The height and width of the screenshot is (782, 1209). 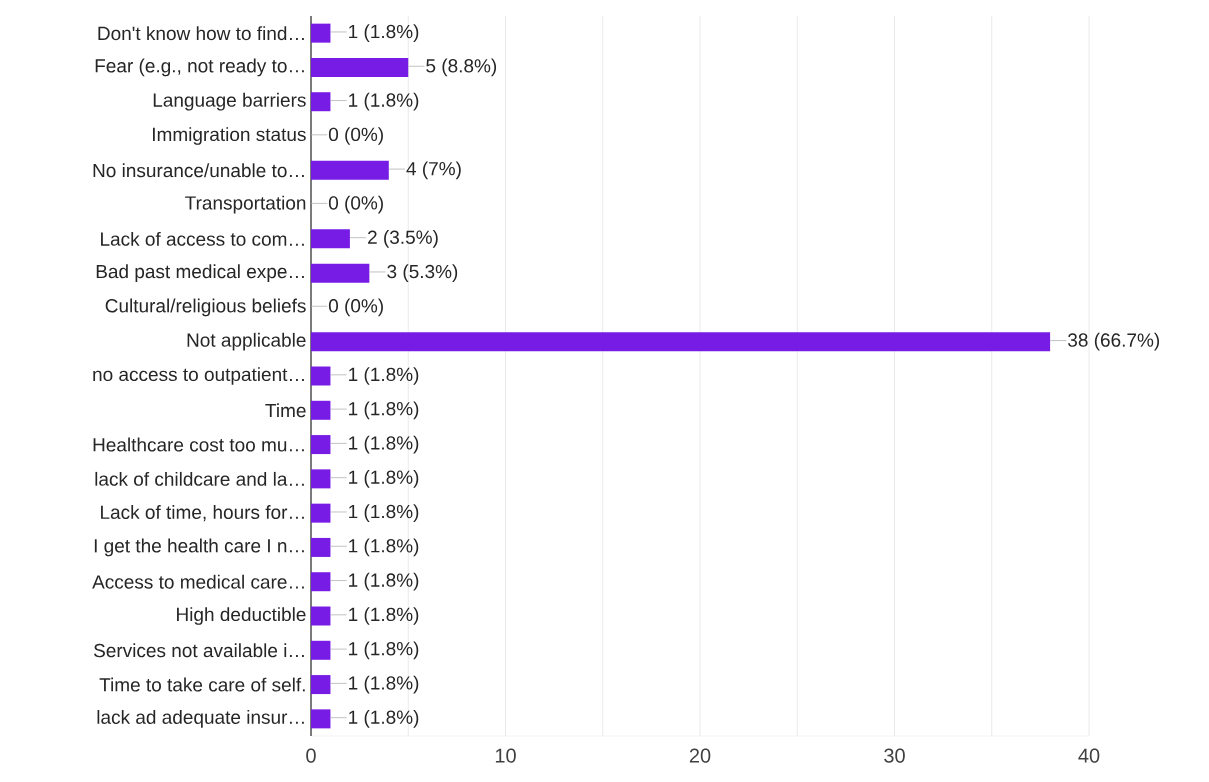 I want to click on y-tick-label: Not applicable, so click(x=246, y=341).